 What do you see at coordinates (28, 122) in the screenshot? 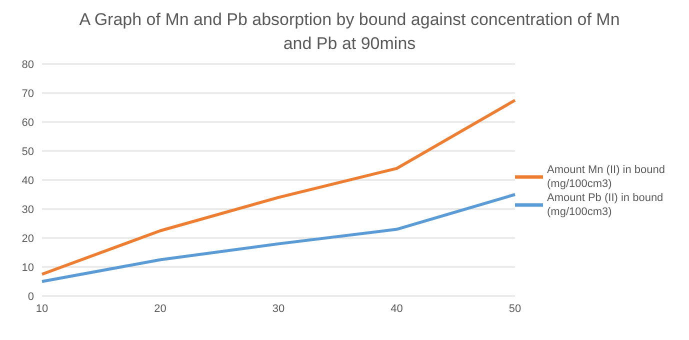
I see `y-tick-label: 60` at bounding box center [28, 122].